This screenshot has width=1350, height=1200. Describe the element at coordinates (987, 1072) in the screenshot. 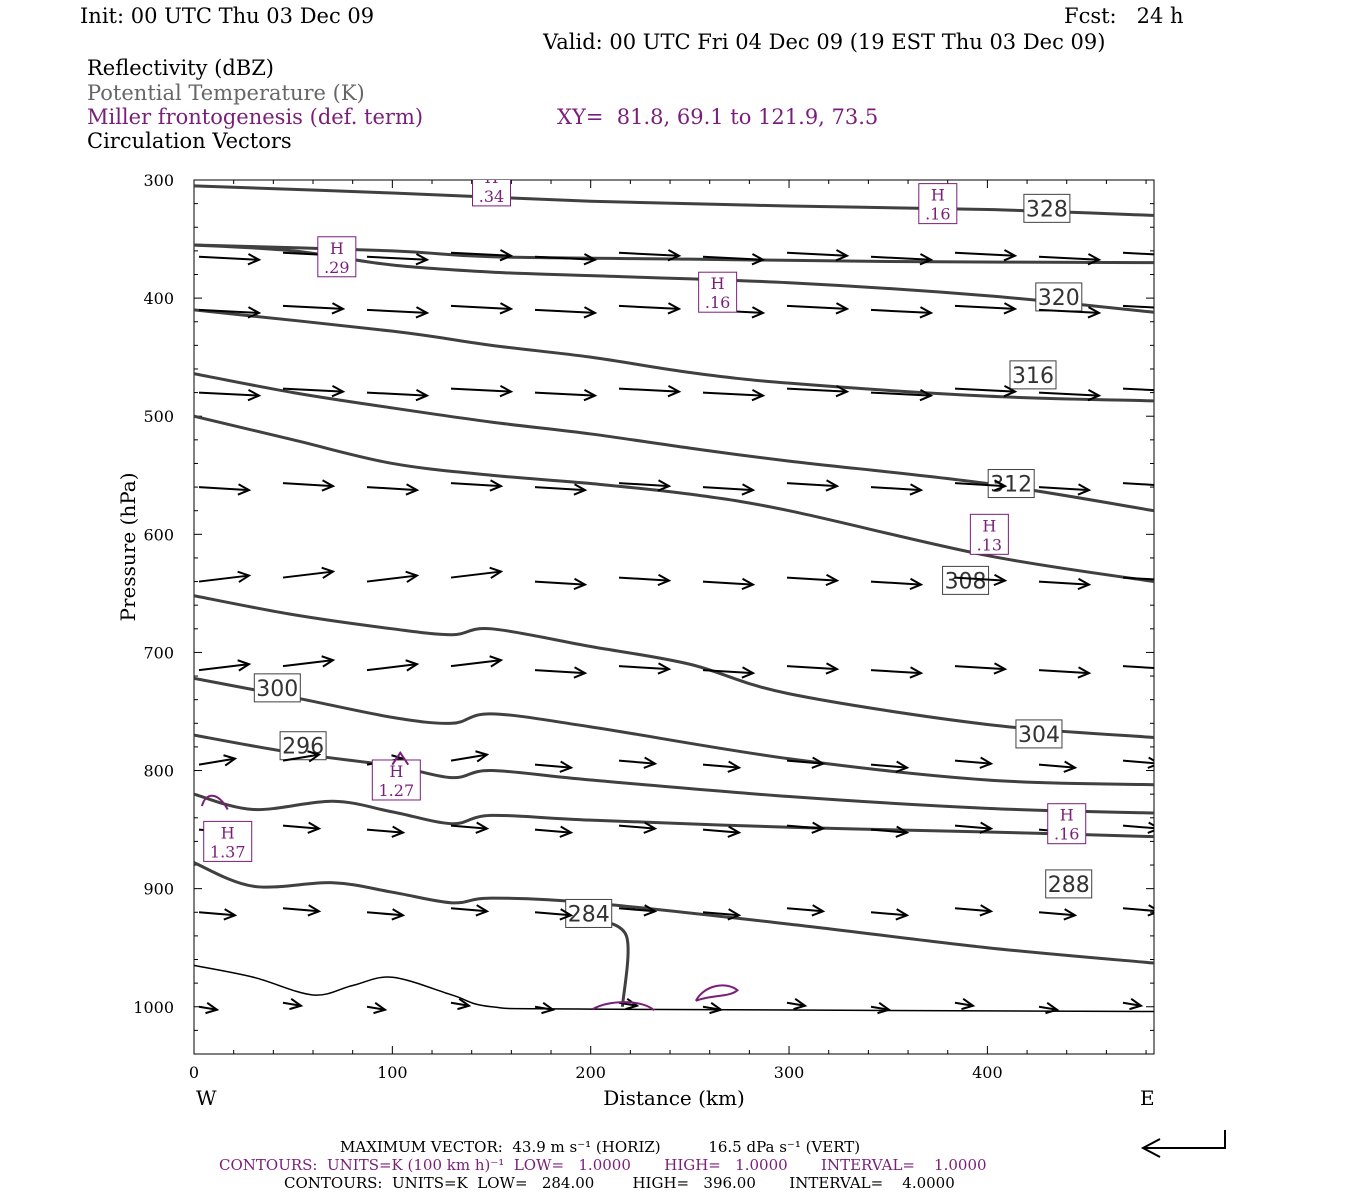

I see `x-tick-label: 400` at that location.